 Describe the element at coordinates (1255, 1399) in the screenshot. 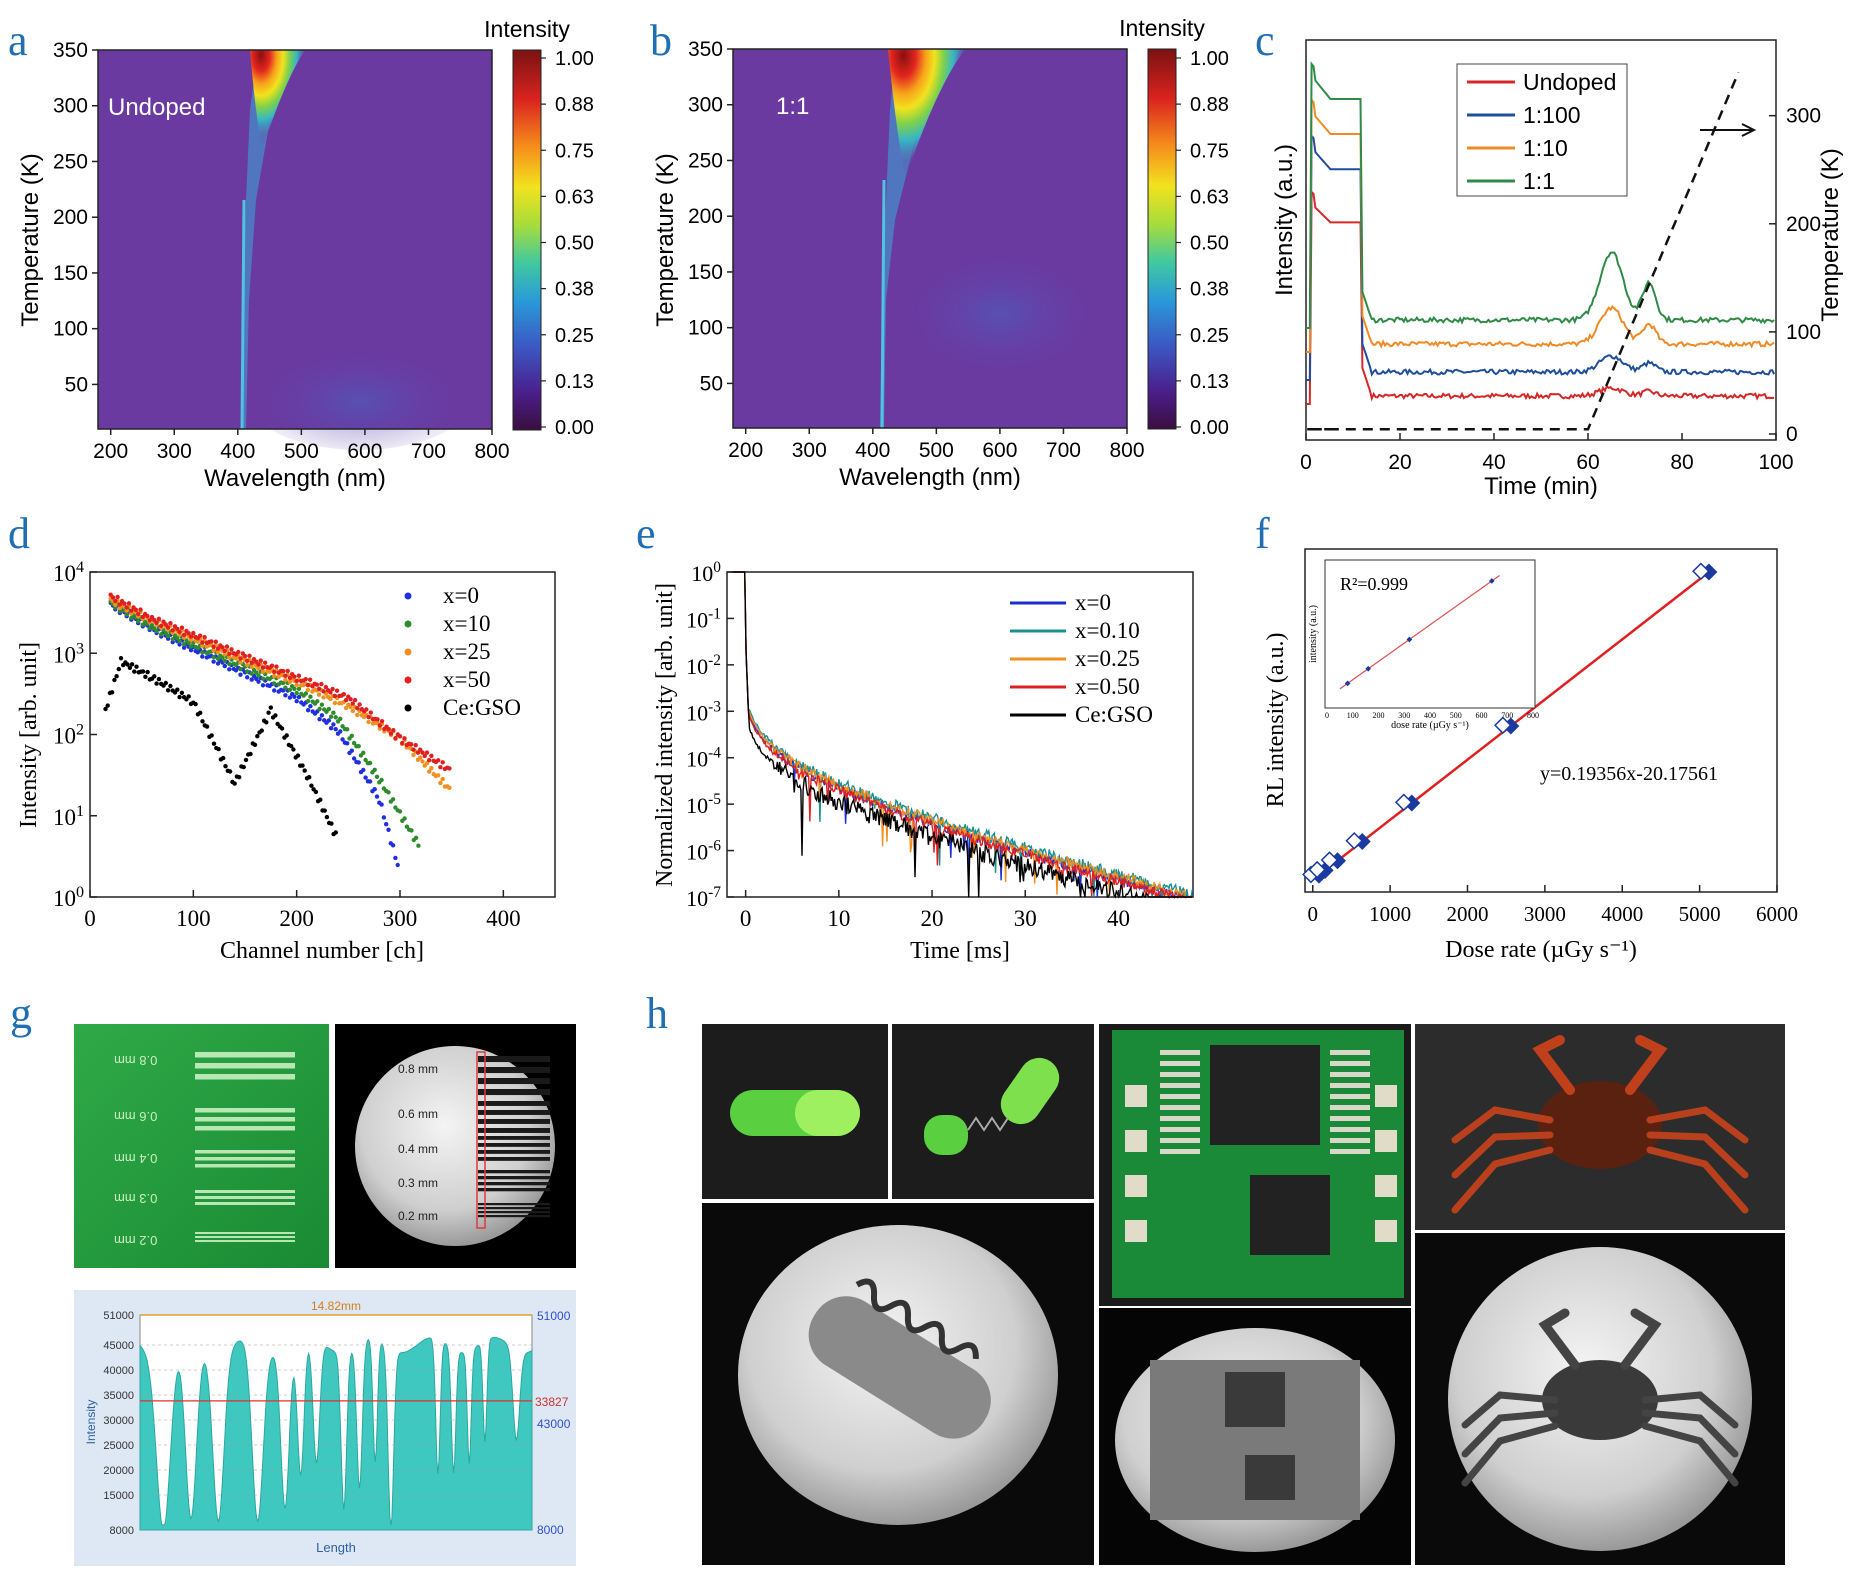

I see `h-pcb-xray-chip` at that location.